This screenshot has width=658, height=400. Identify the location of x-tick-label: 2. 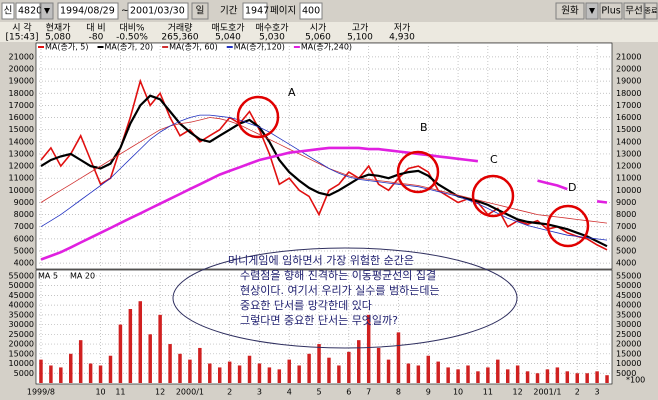
(229, 392).